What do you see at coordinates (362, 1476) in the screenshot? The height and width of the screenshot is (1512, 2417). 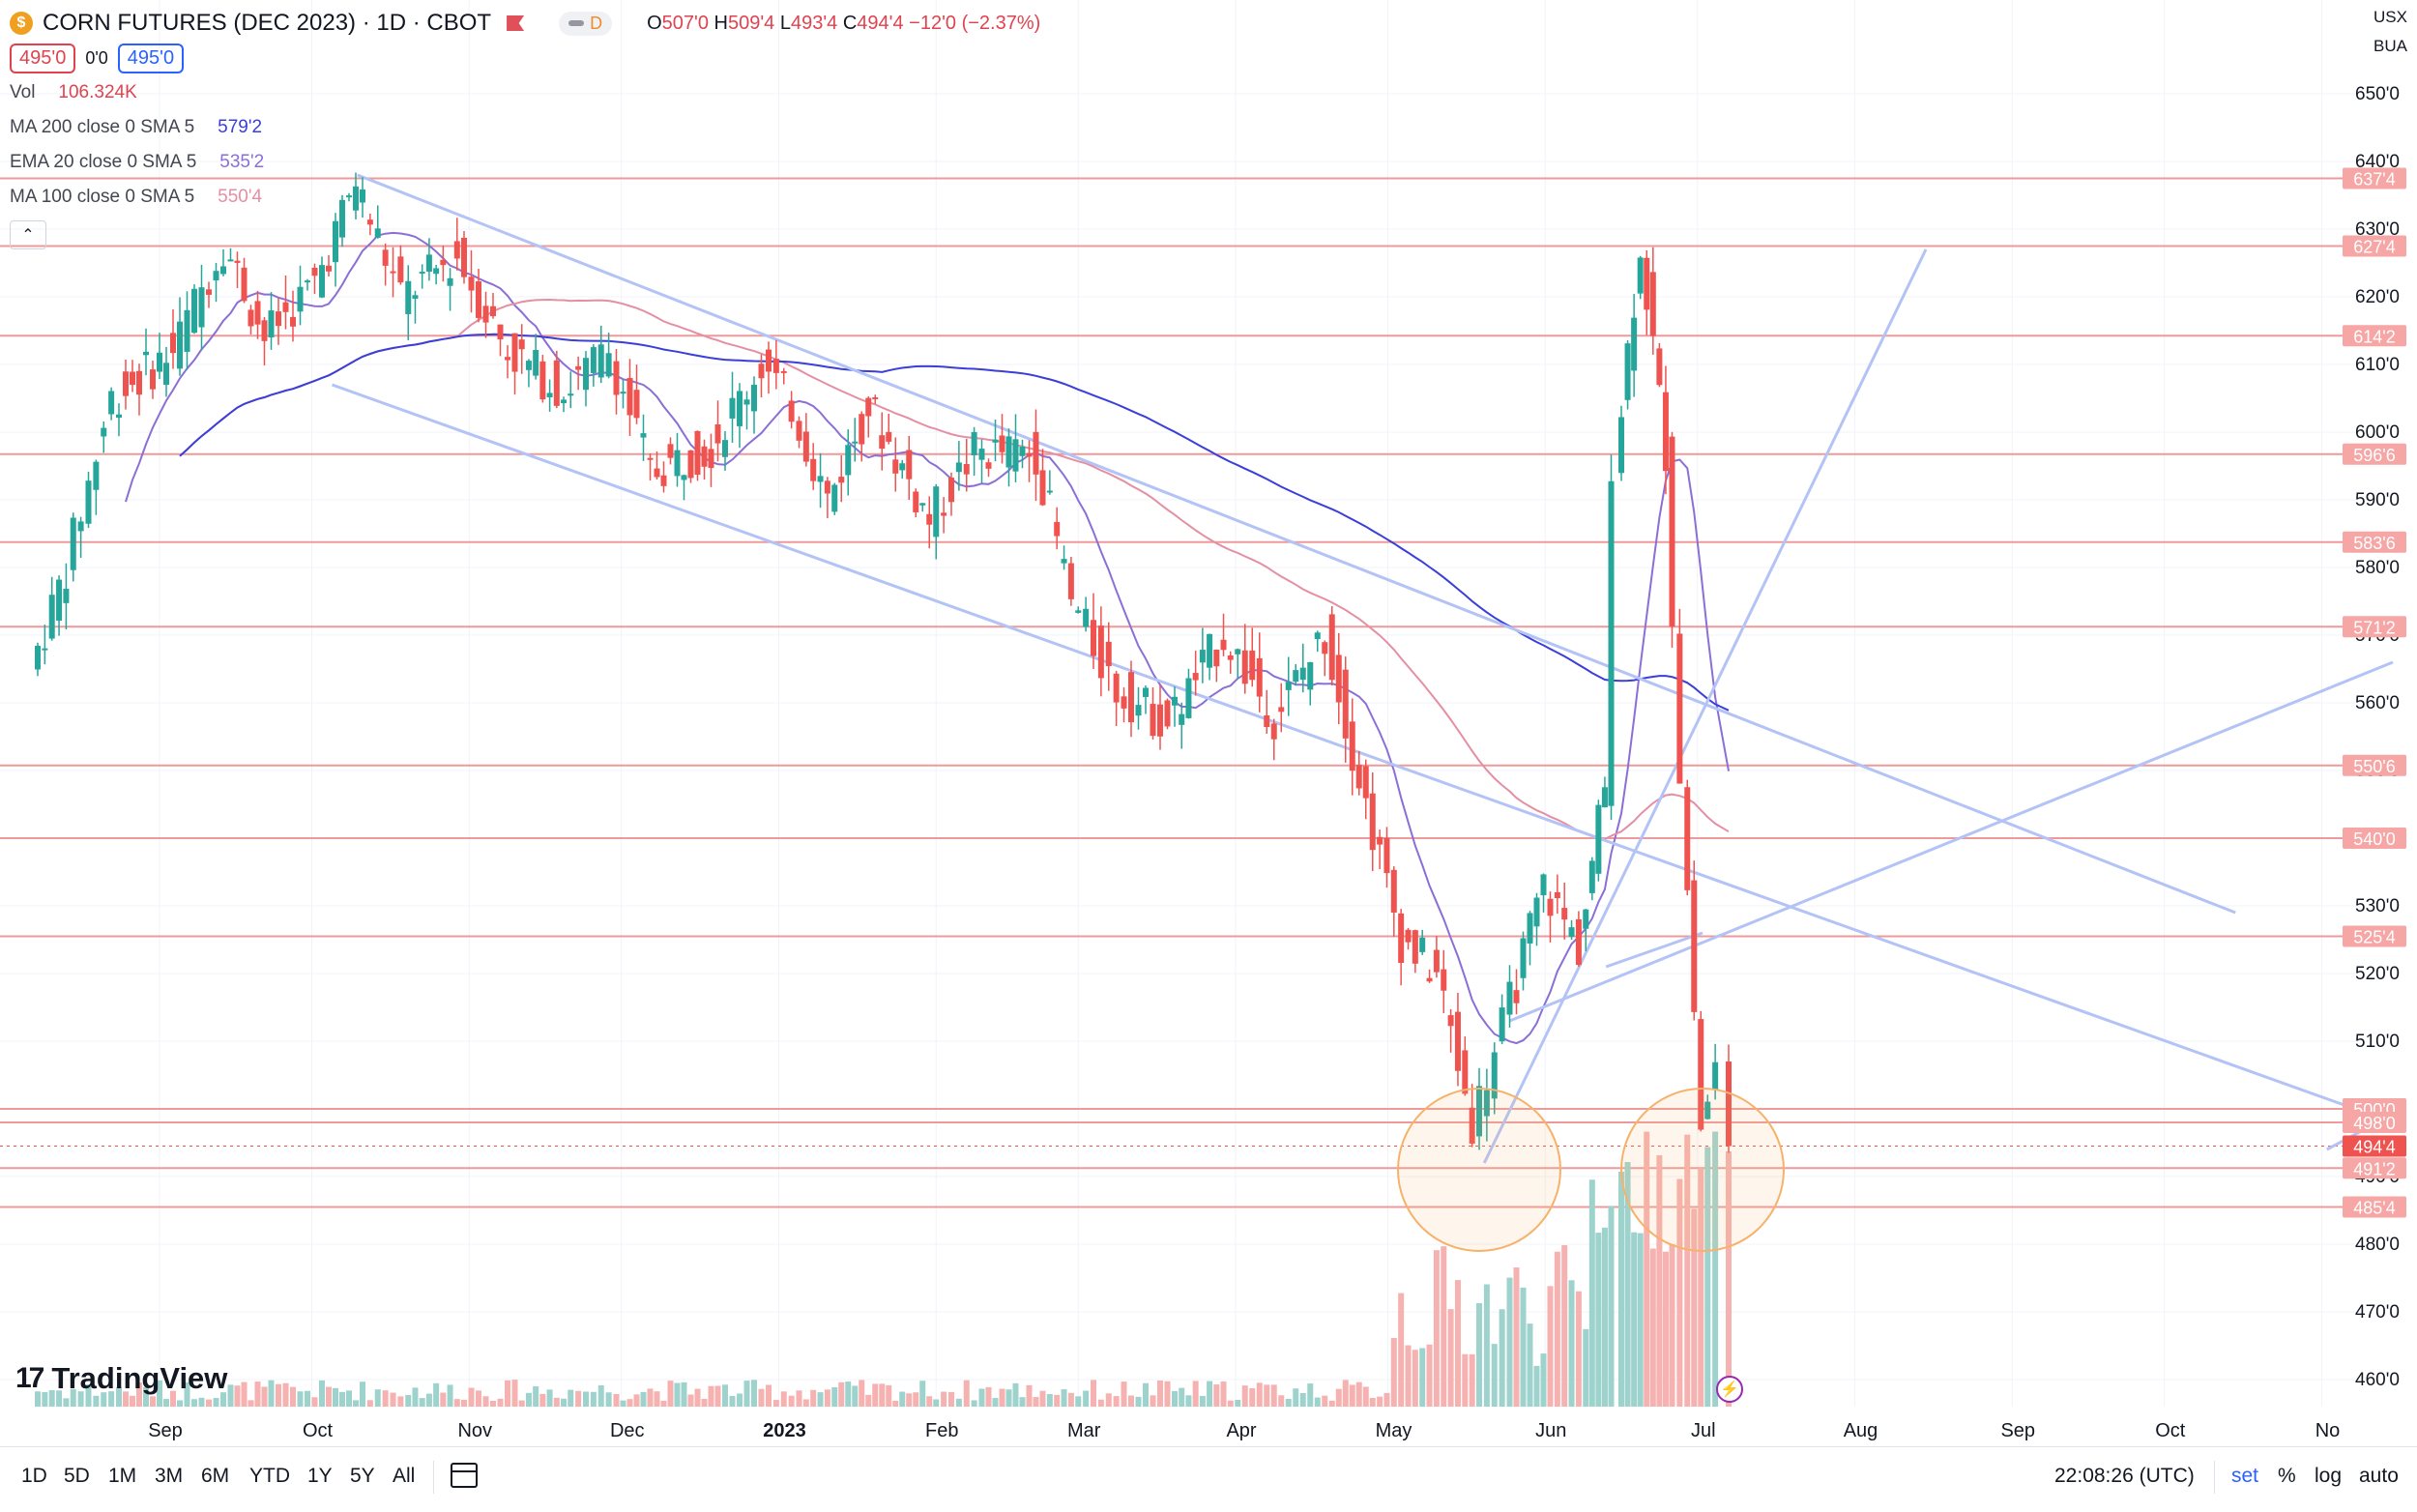 I see `range-5y: 5Y` at bounding box center [362, 1476].